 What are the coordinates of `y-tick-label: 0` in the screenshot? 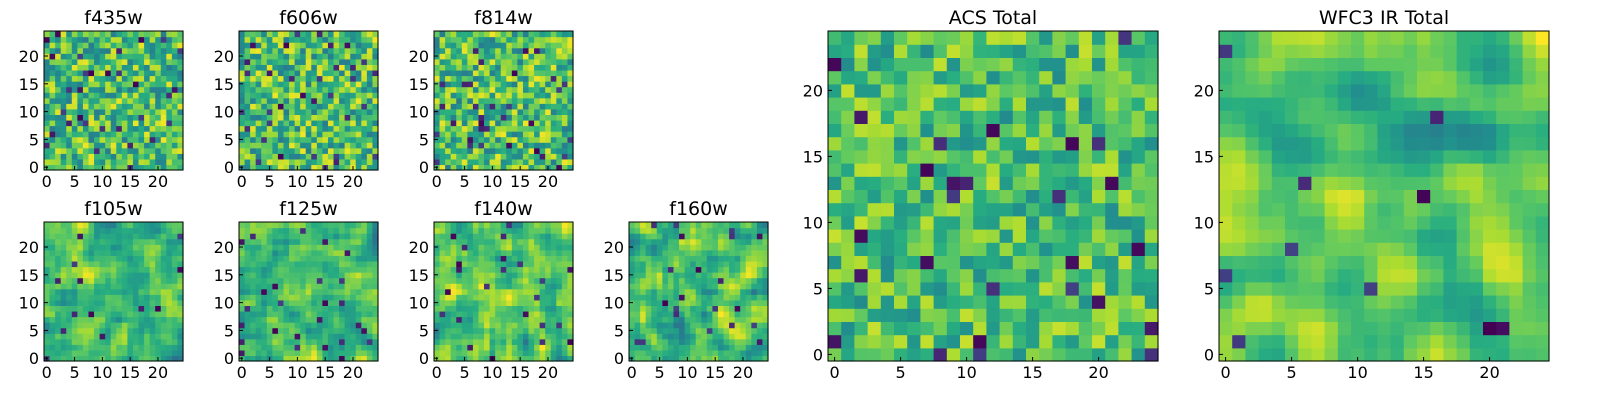 It's located at (34, 358).